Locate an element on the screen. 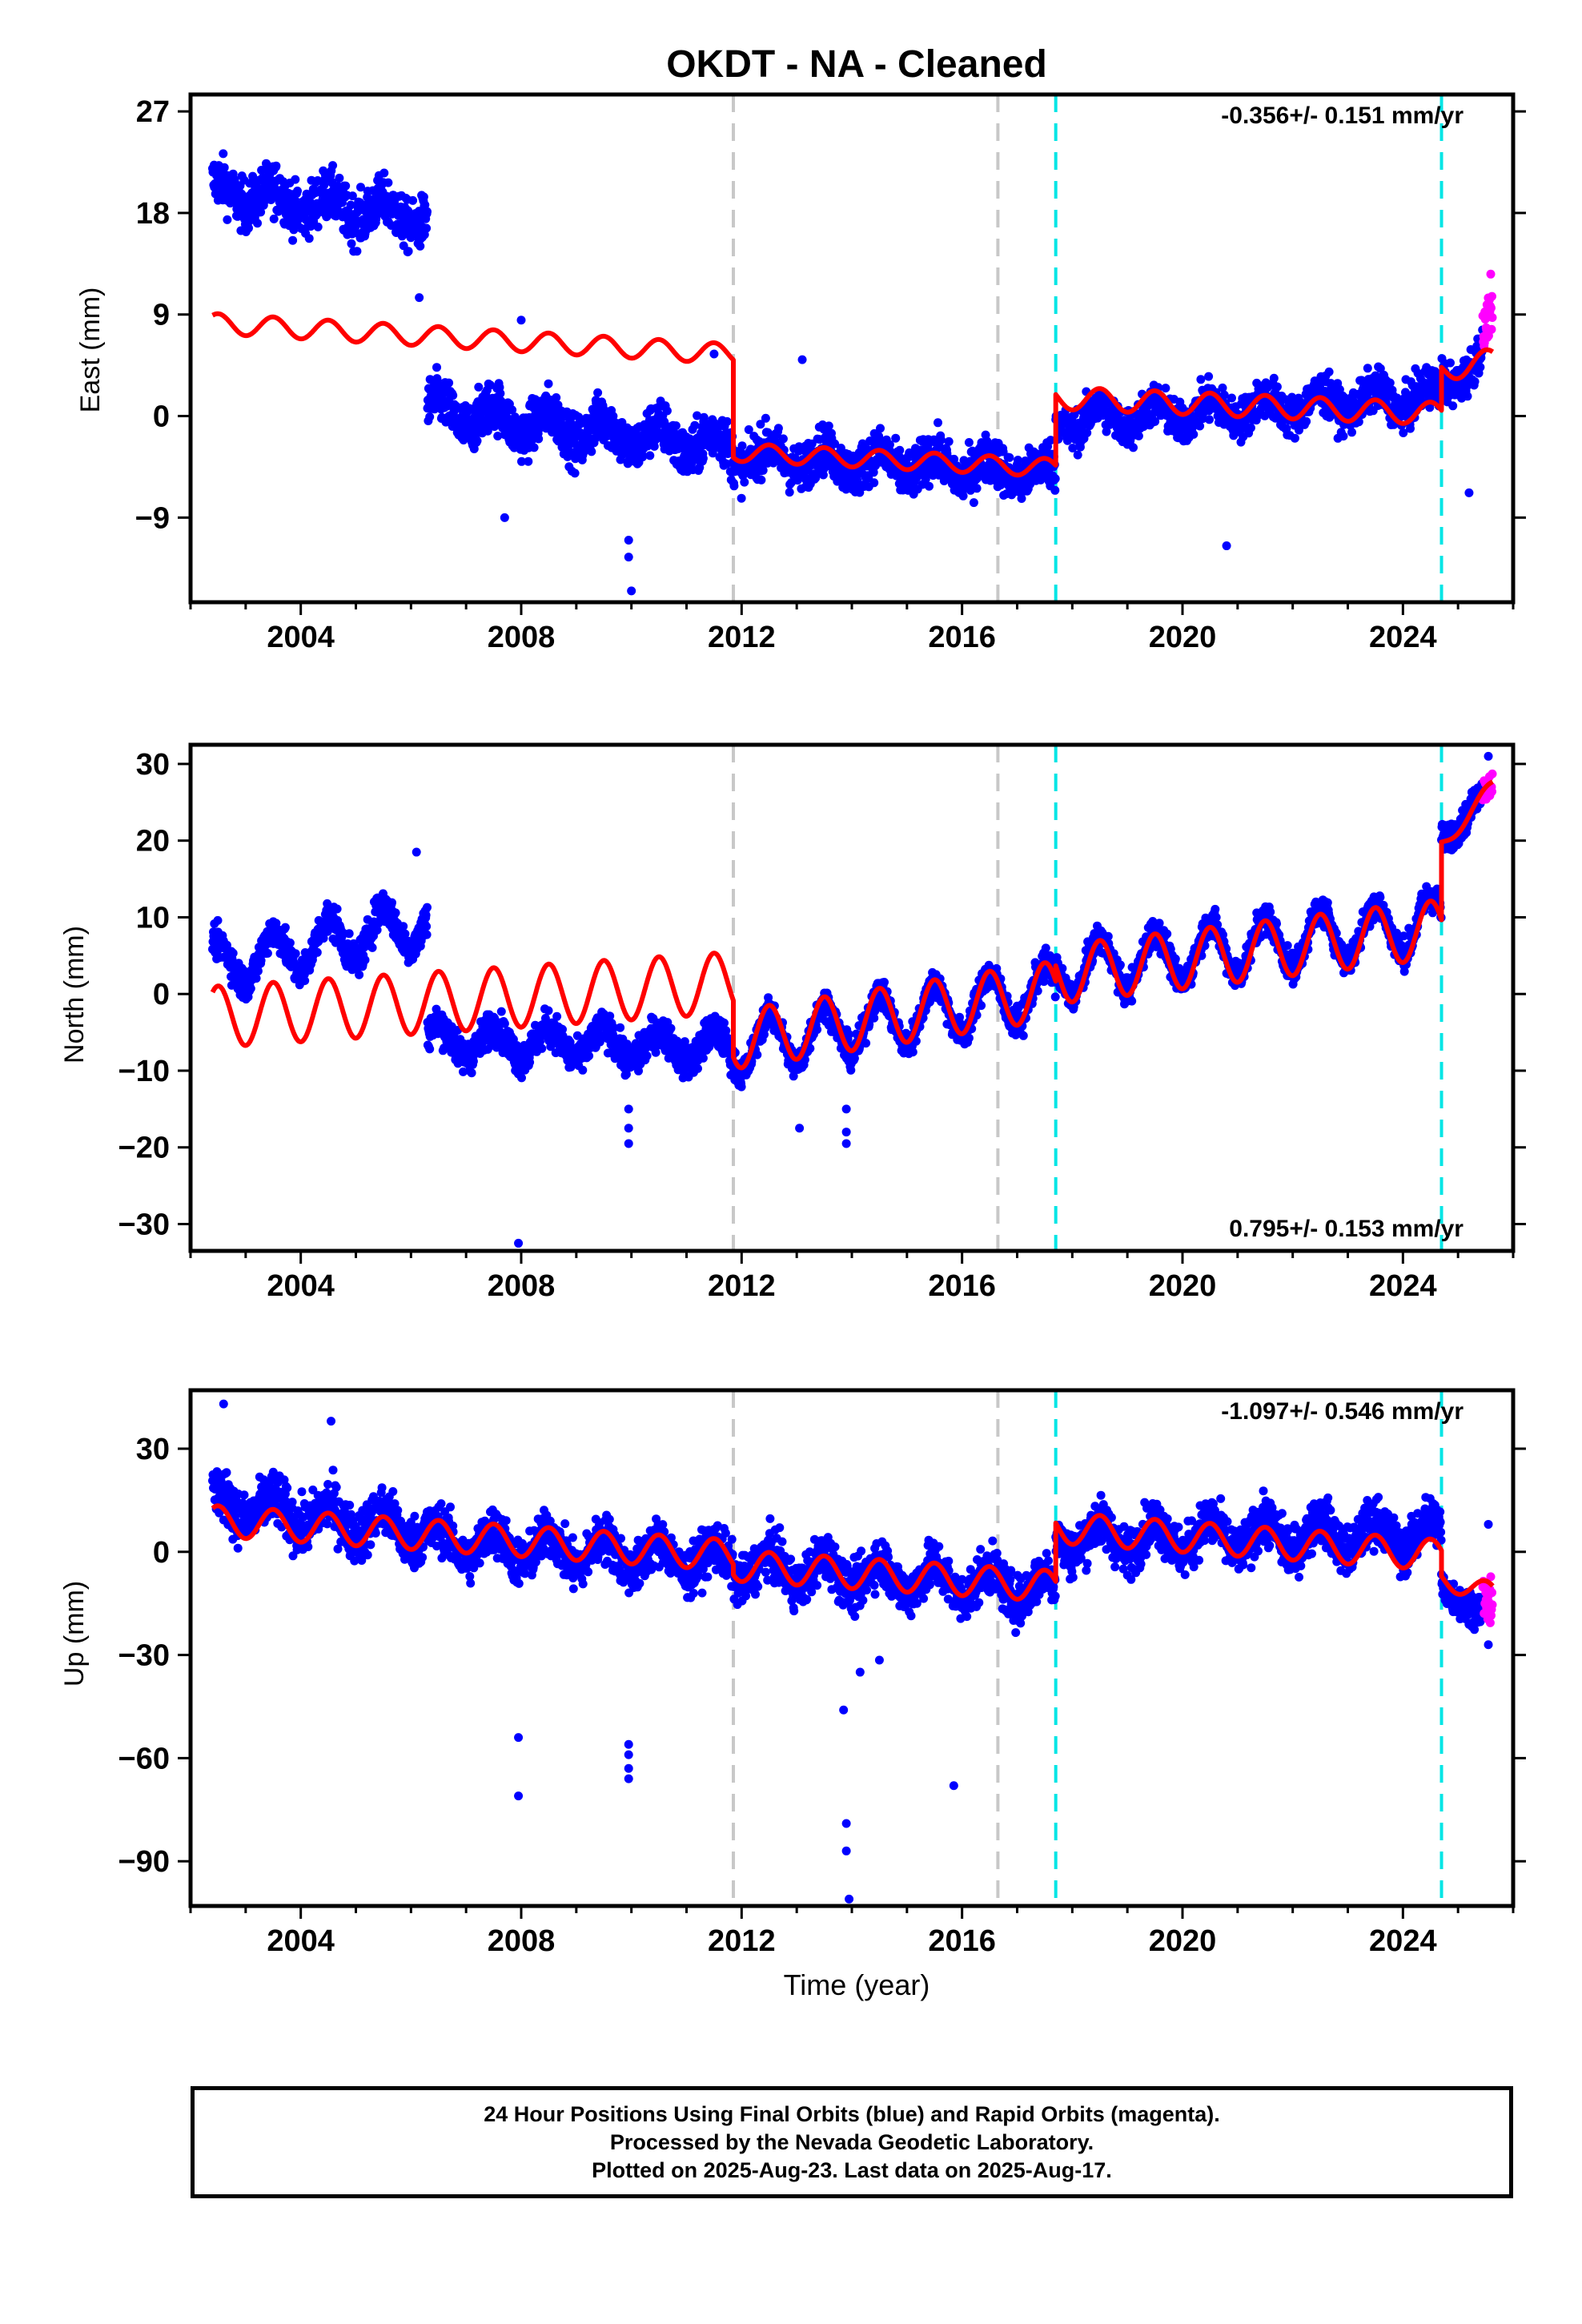 The width and height of the screenshot is (1582, 2324). x-tick-label: 2004 is located at coordinates (301, 637).